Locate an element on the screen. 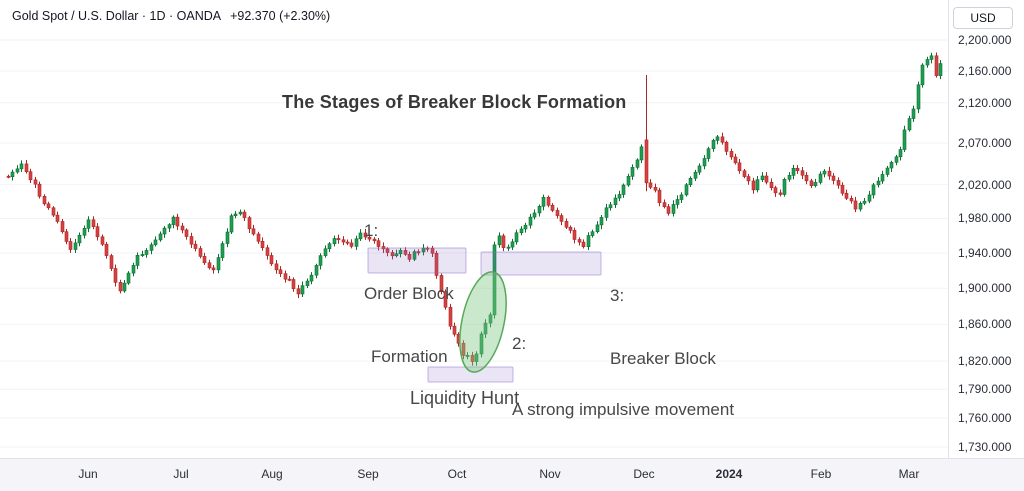 The width and height of the screenshot is (1024, 491). price-axis-label: 1,820.000 is located at coordinates (985, 361).